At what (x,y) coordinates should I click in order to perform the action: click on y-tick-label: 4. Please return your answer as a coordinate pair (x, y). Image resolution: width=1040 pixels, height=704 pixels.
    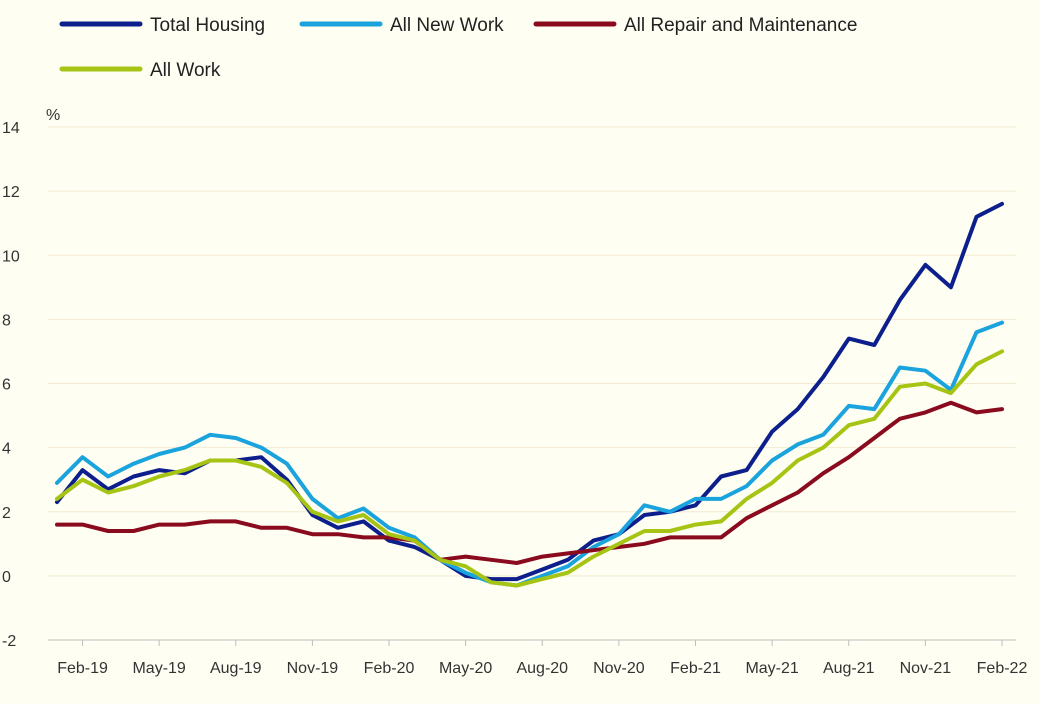
    Looking at the image, I should click on (6, 449).